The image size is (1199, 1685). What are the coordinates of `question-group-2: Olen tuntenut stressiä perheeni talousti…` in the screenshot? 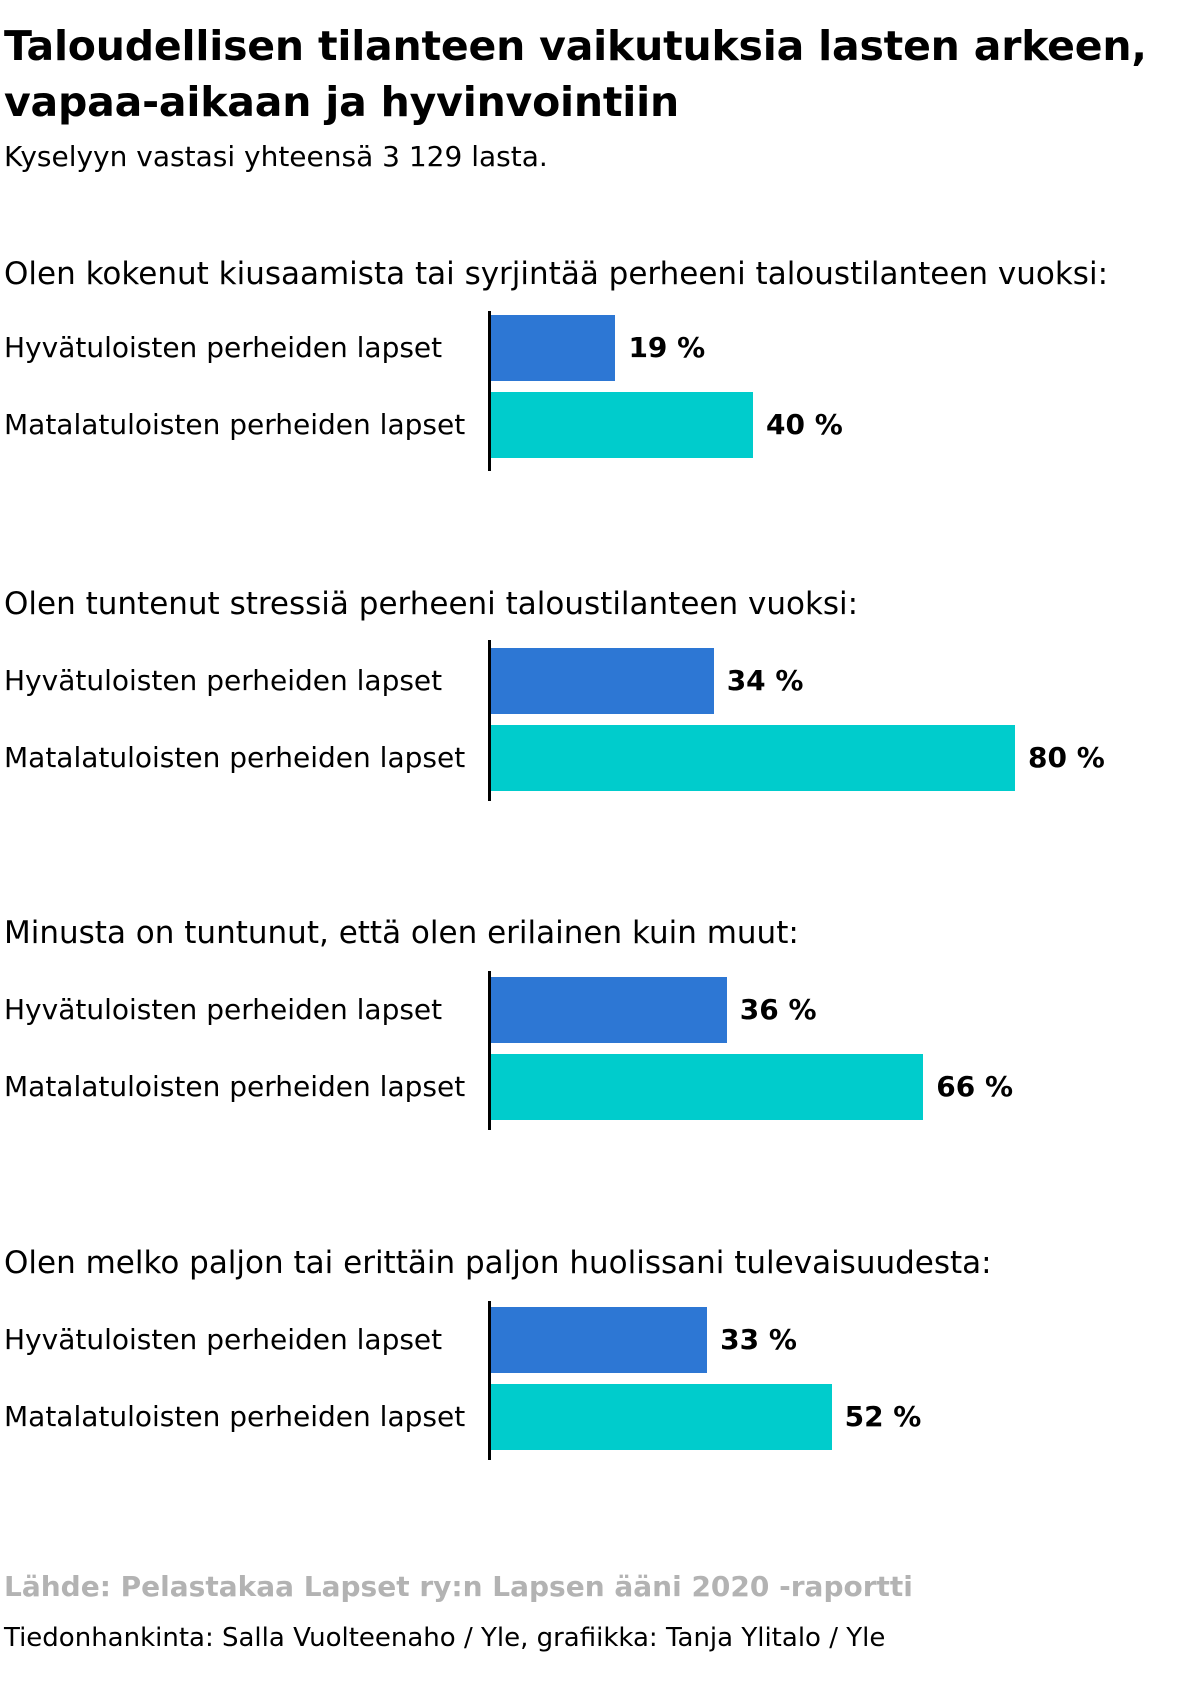 It's located at (599, 697).